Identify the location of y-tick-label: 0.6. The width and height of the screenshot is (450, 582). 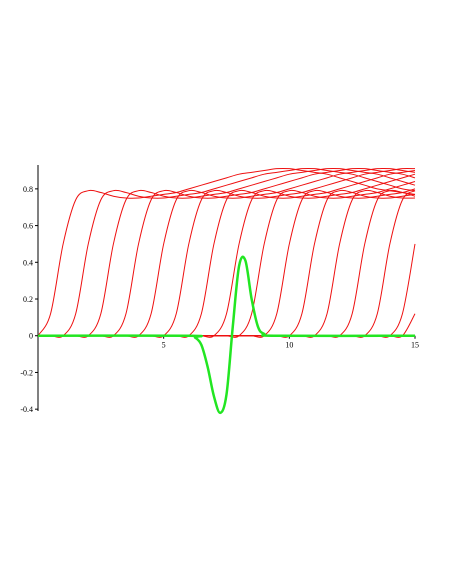
(28, 226).